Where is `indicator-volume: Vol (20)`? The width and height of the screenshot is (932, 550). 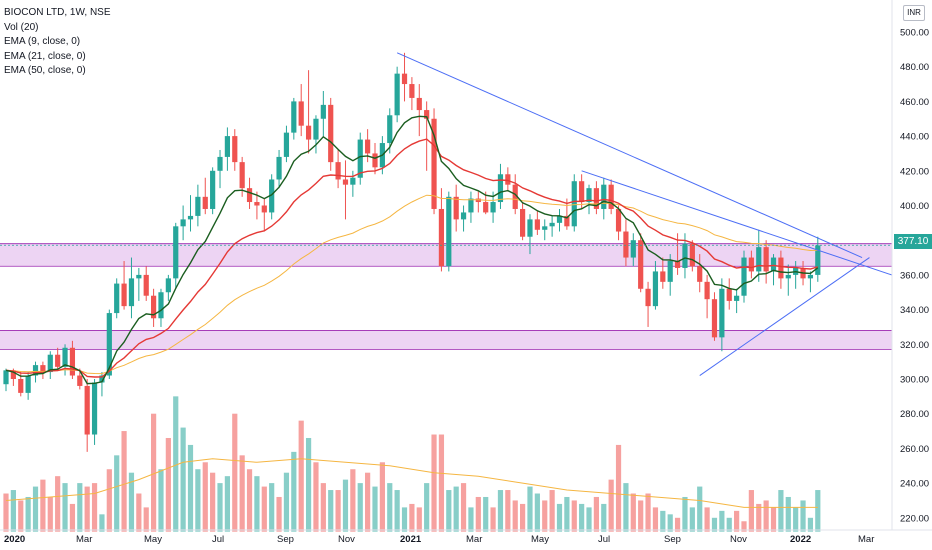
indicator-volume: Vol (20) is located at coordinates (21, 27).